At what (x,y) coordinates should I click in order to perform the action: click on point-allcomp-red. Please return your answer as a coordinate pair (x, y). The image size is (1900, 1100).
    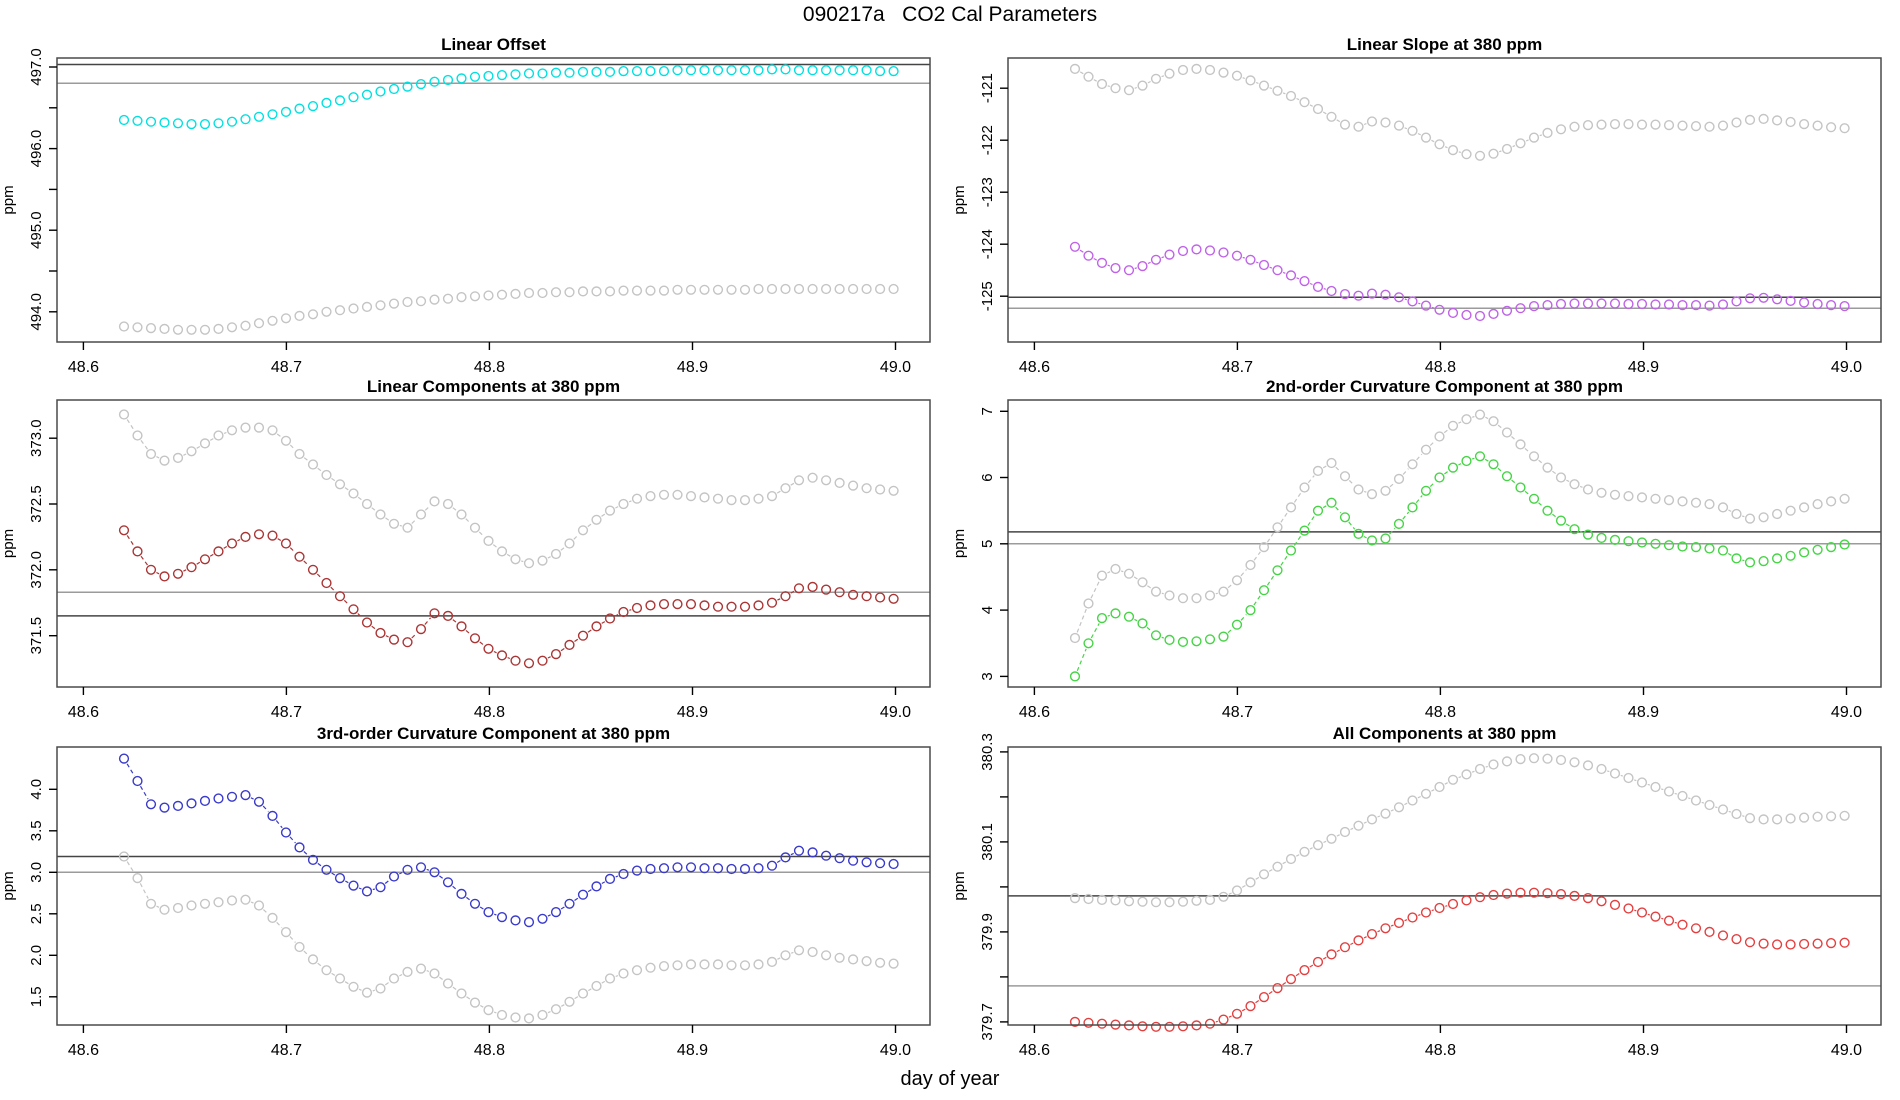
    Looking at the image, I should click on (1304, 970).